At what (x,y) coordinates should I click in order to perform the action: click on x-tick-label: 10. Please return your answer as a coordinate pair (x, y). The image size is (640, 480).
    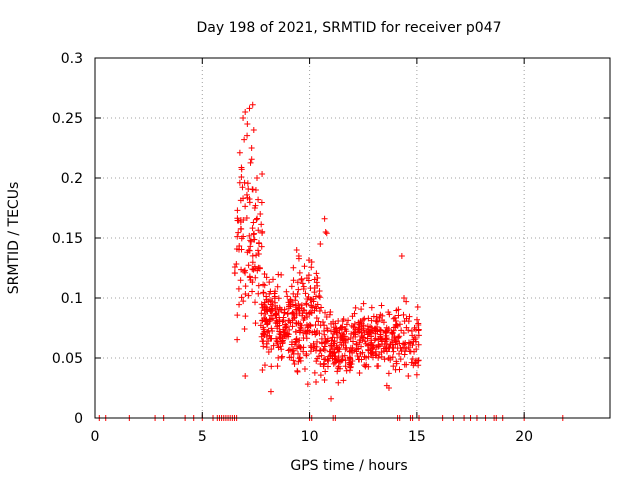
    Looking at the image, I should click on (310, 437).